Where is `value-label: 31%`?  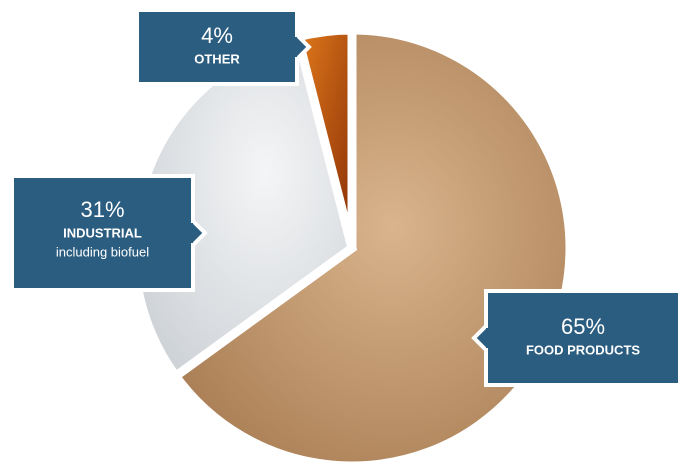
value-label: 31% is located at coordinates (102, 209).